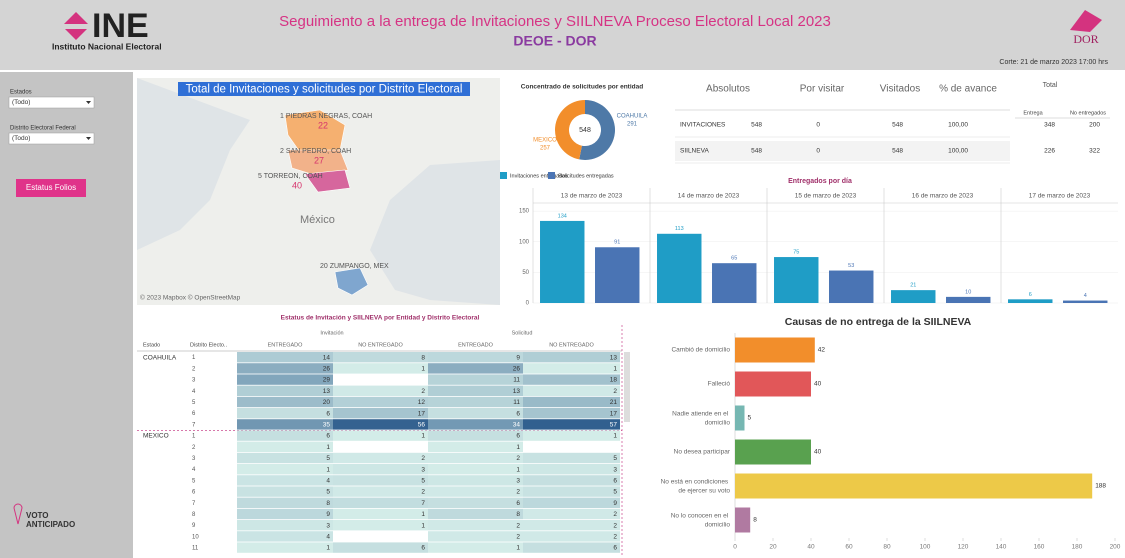 Image resolution: width=1125 pixels, height=558 pixels. Describe the element at coordinates (518, 481) in the screenshot. I see `status-value: 3` at that location.